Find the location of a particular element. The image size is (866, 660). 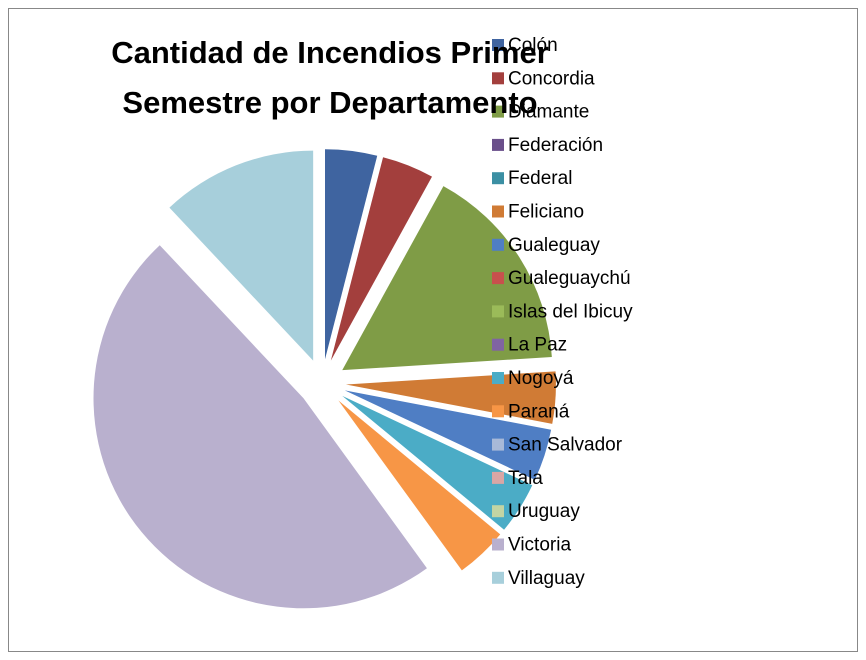

legend-label: Colón is located at coordinates (533, 45).